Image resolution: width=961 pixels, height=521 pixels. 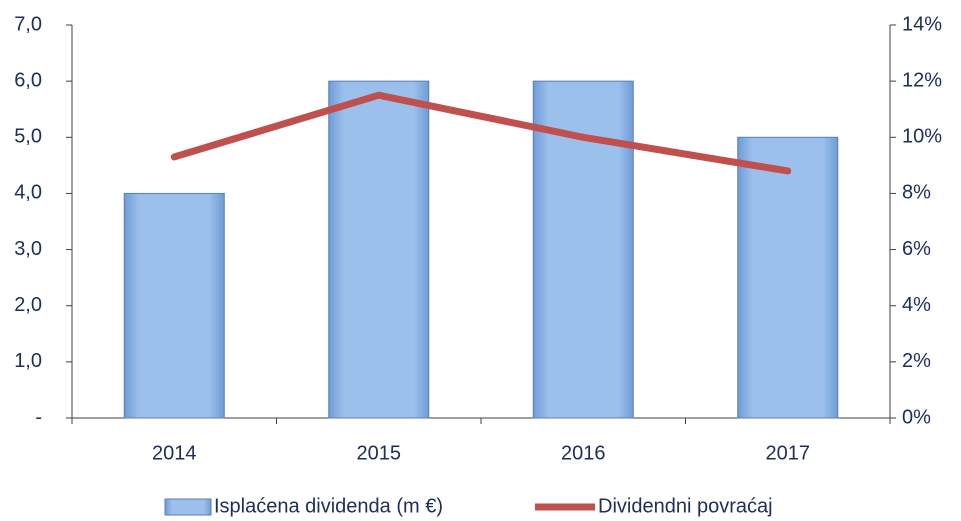 What do you see at coordinates (28, 80) in the screenshot?
I see `y-tick-label: 6,0` at bounding box center [28, 80].